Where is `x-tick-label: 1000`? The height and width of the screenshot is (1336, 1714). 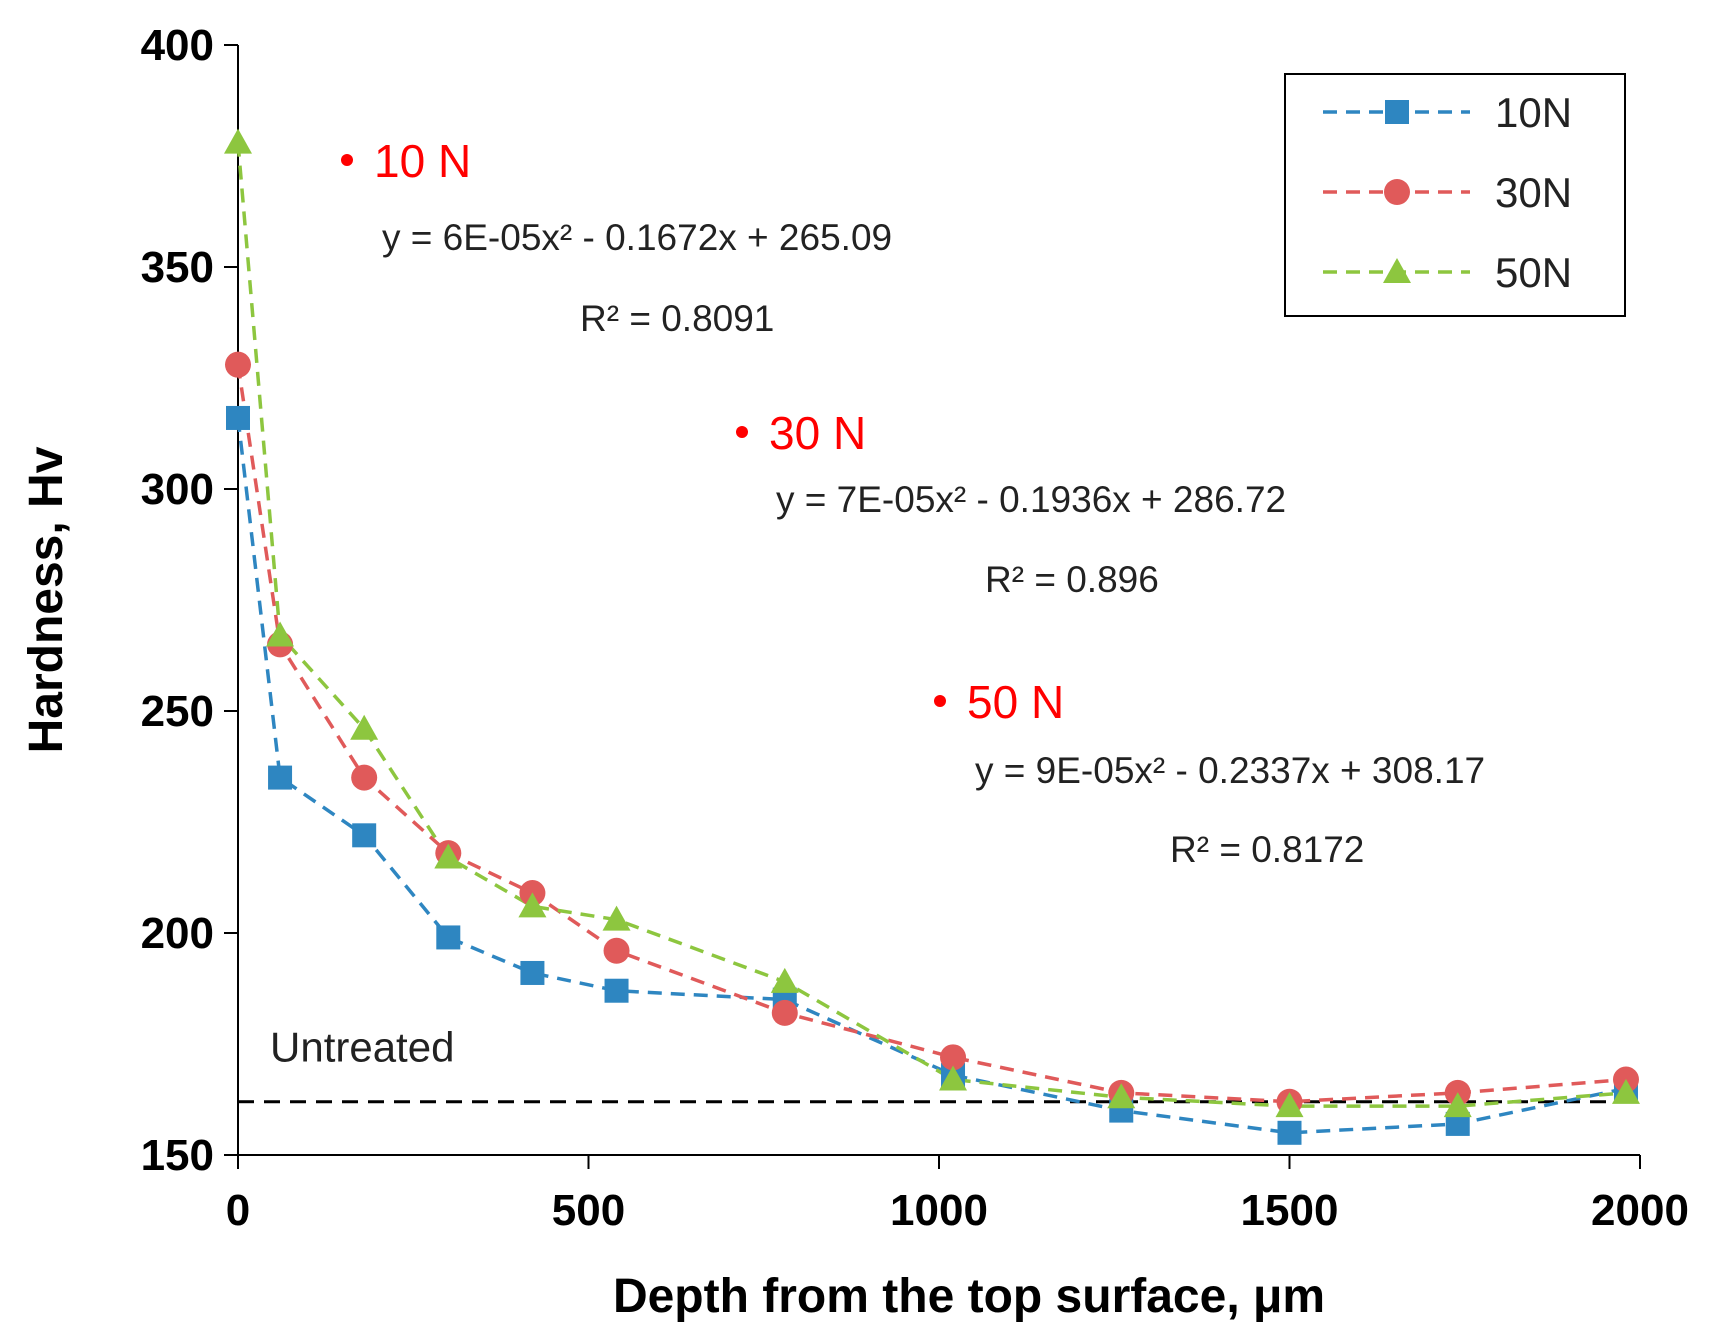 x-tick-label: 1000 is located at coordinates (939, 1210).